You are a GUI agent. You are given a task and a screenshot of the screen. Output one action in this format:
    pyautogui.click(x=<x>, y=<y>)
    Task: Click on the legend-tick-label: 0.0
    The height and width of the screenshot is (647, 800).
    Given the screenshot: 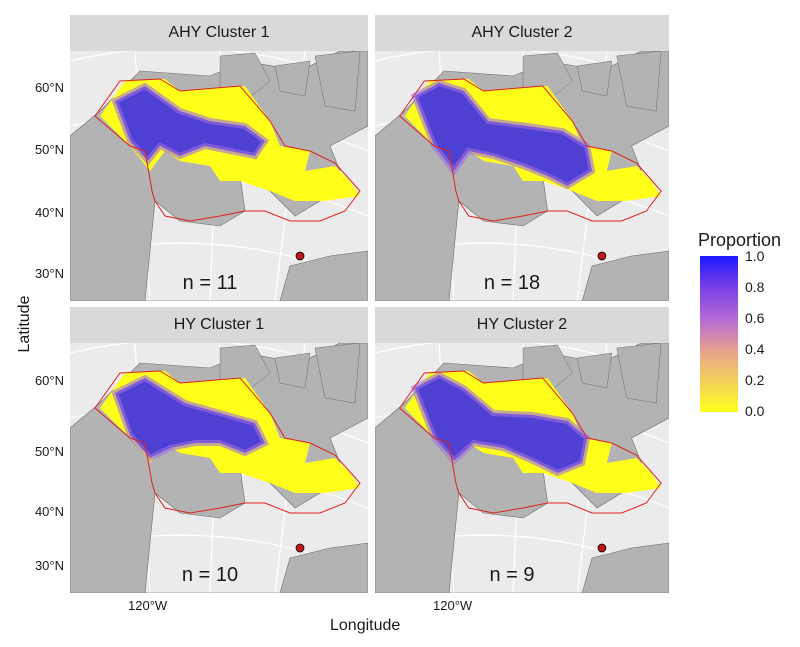 What is the action you would take?
    pyautogui.click(x=755, y=411)
    